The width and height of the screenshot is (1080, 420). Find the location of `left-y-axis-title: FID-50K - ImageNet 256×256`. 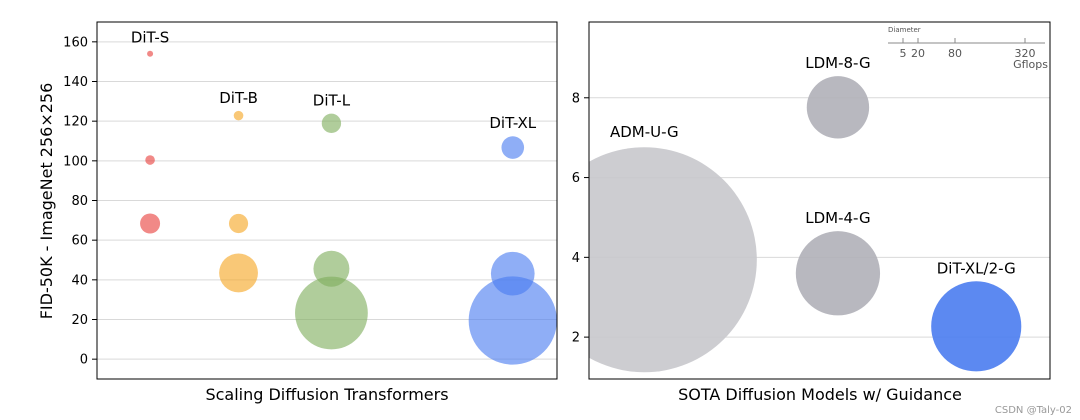

left-y-axis-title: FID-50K - ImageNet 256×256 is located at coordinates (46, 201).